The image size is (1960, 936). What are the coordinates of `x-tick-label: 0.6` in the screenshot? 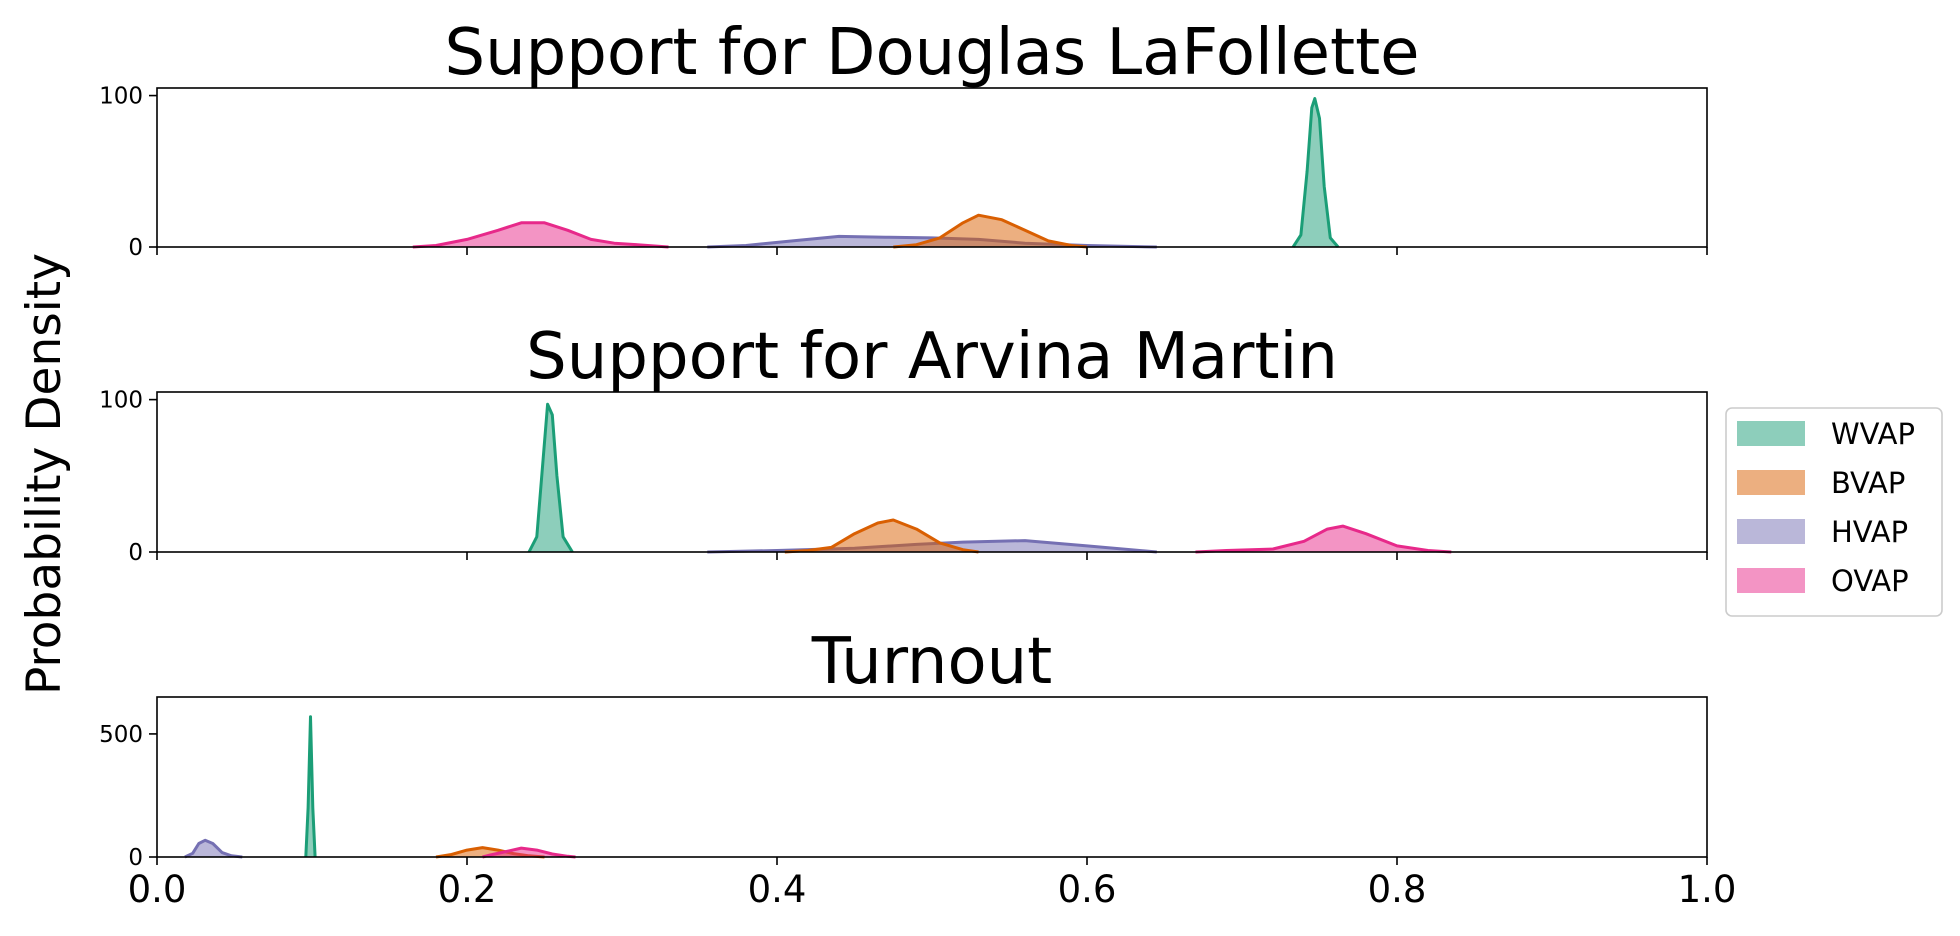 It's located at (1087, 889).